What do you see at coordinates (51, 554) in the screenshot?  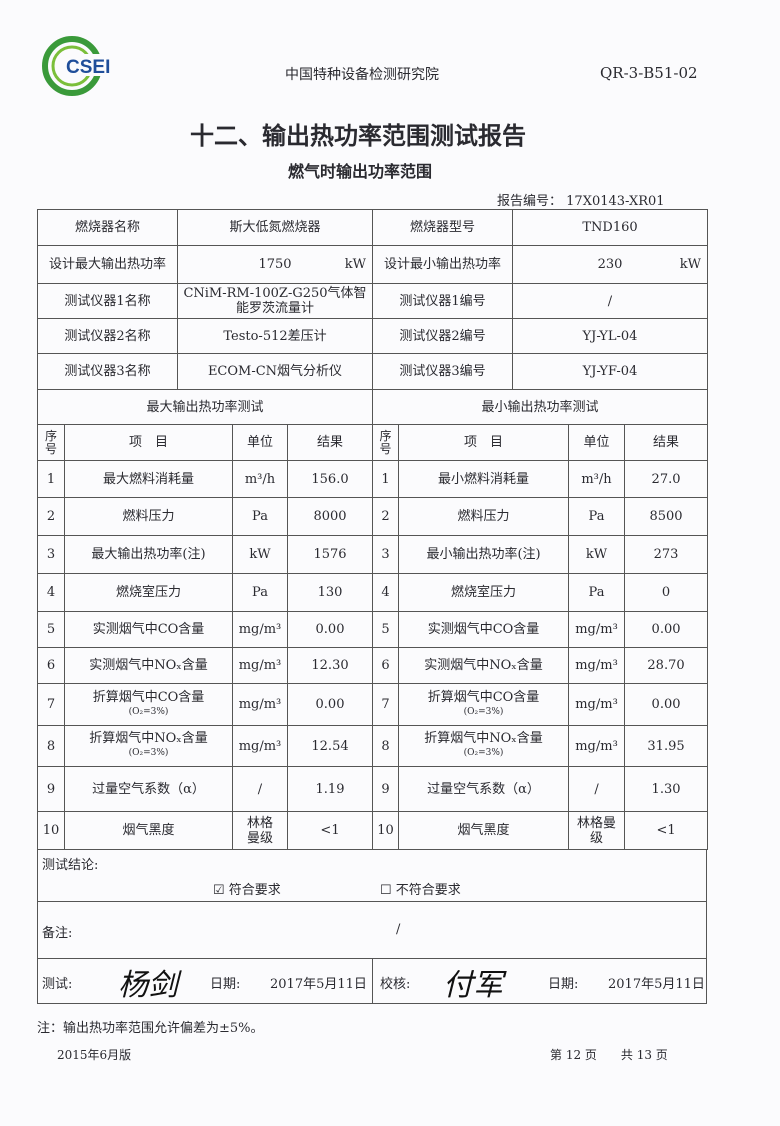 I see `cell-text: 3` at bounding box center [51, 554].